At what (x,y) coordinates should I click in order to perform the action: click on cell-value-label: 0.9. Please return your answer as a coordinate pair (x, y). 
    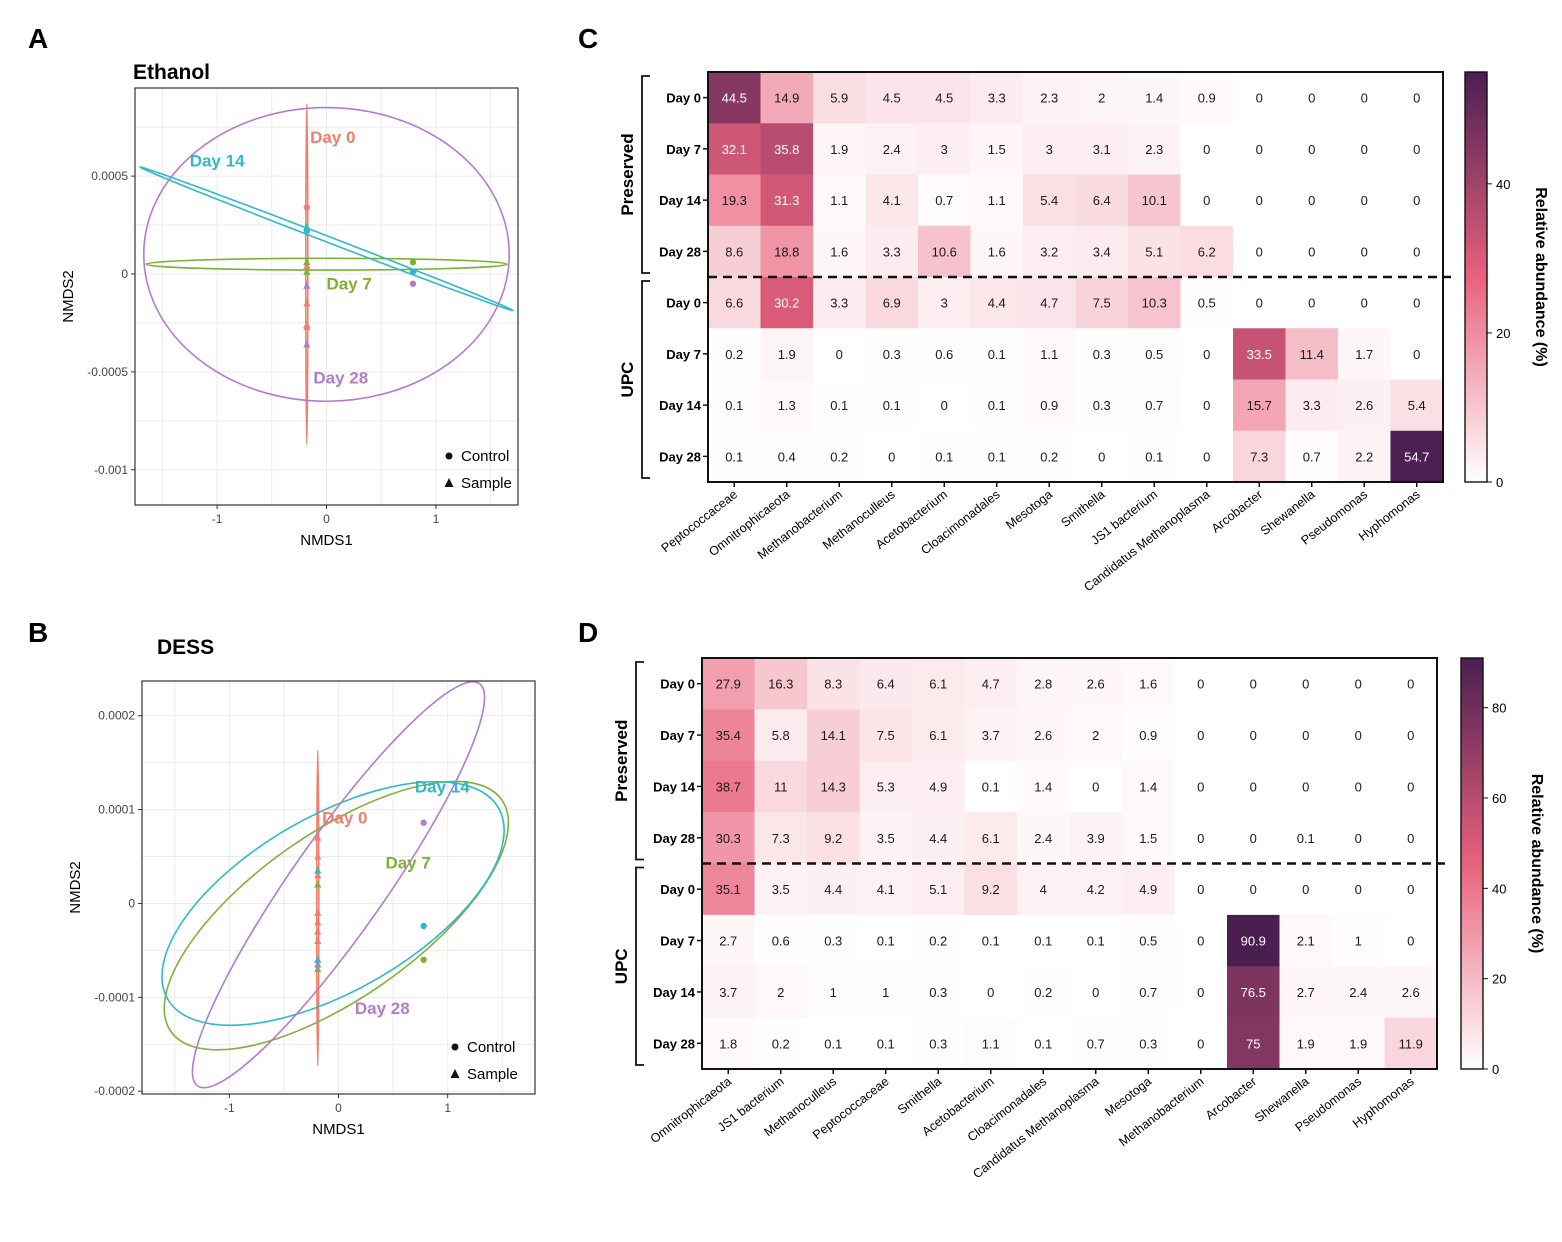
    Looking at the image, I should click on (1049, 405).